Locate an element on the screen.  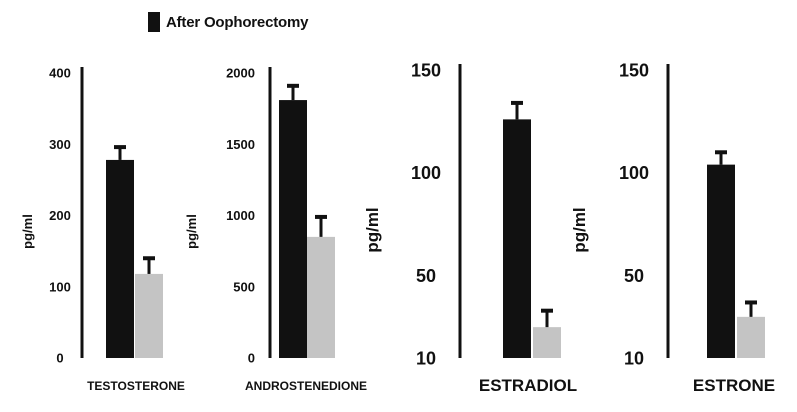
testosterone-x-label: TESTOSTERONE is located at coordinates (136, 386).